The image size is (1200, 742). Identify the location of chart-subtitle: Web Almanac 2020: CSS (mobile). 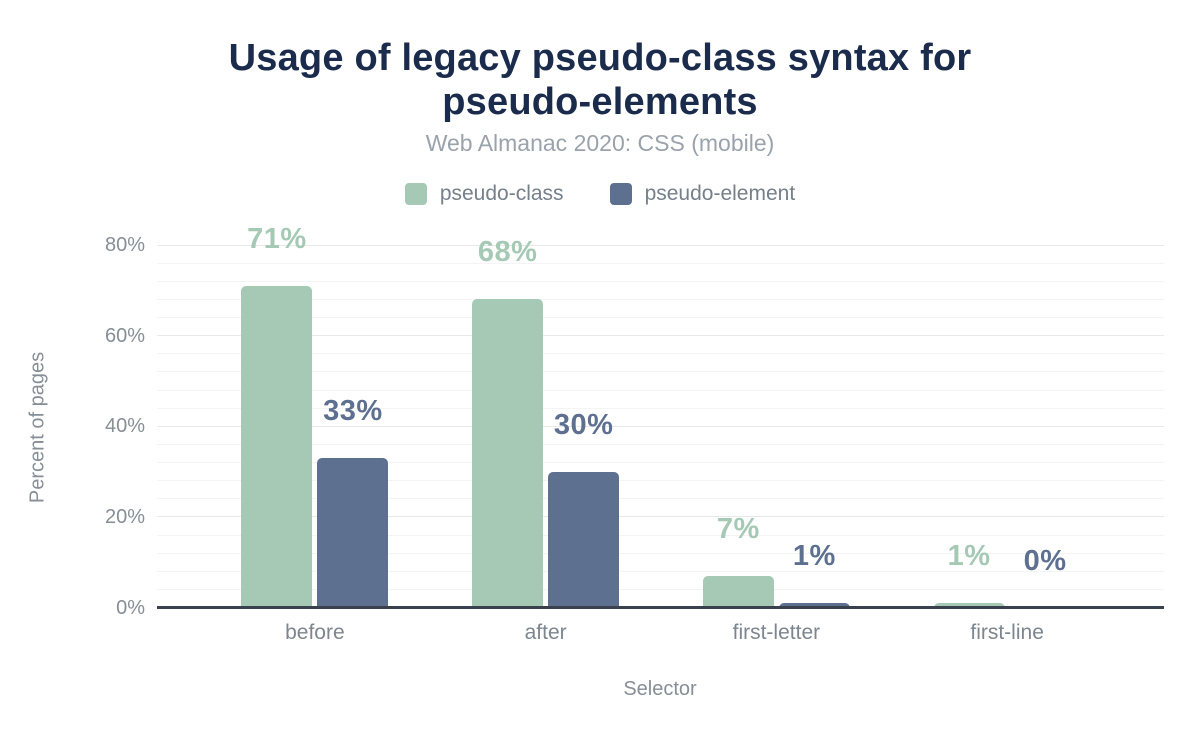
(600, 143).